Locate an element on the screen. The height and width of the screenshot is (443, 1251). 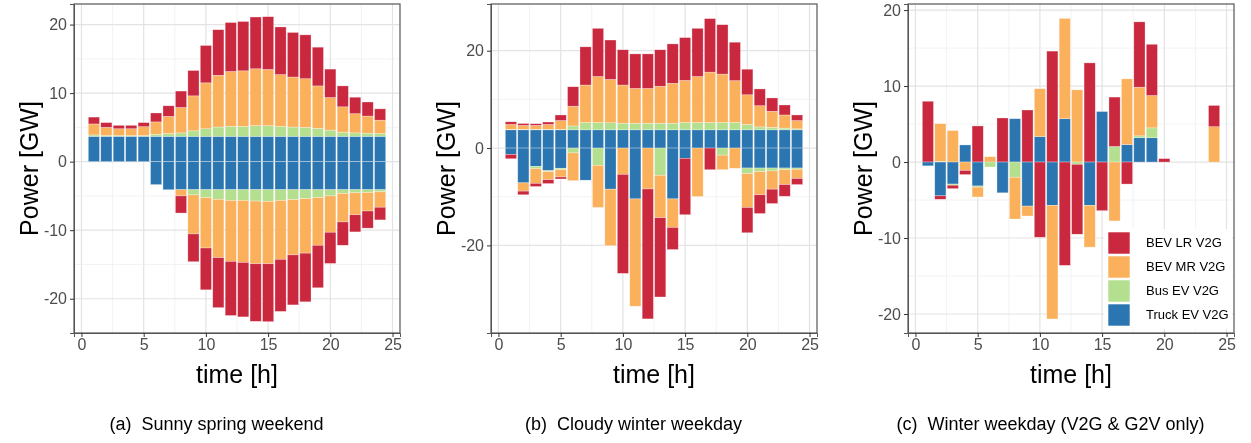
text: (b) Cloudy winter weekday is located at coordinates (633, 424).